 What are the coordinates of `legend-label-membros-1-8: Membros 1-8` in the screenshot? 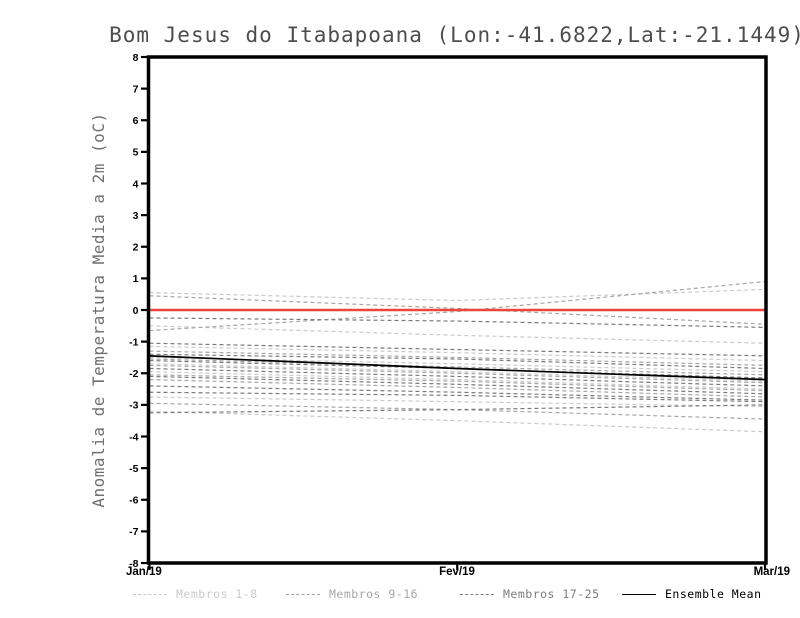 It's located at (217, 594).